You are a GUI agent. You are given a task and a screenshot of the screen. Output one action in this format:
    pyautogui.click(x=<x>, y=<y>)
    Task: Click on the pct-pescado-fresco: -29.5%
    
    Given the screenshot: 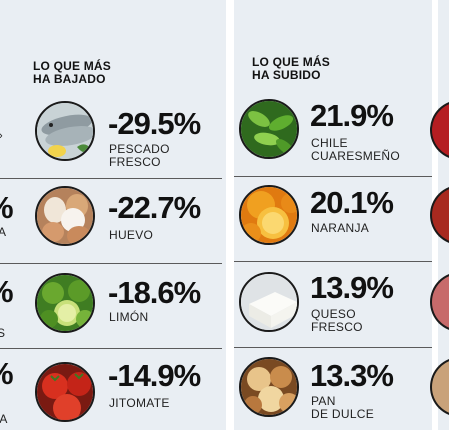 What is the action you would take?
    pyautogui.click(x=154, y=123)
    